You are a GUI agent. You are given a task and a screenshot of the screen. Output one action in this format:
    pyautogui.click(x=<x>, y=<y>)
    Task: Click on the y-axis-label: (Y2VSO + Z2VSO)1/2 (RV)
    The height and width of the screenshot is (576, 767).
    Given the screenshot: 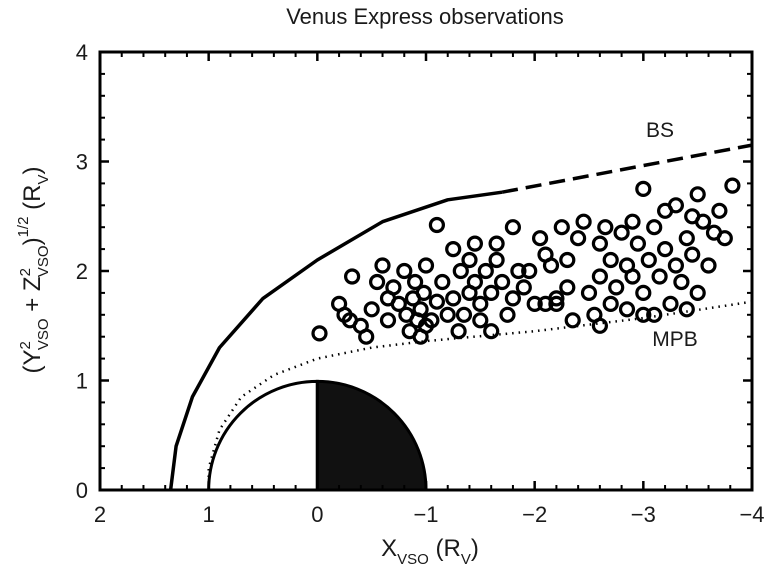 What is the action you would take?
    pyautogui.click(x=33, y=270)
    